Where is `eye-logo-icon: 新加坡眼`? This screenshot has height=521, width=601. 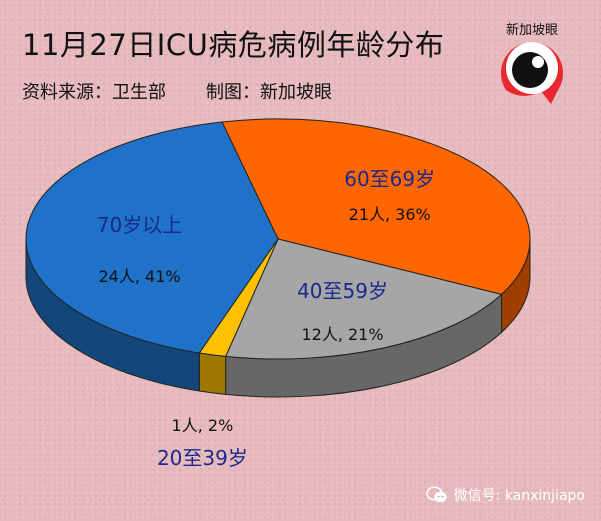 eye-logo-icon: 新加坡眼 is located at coordinates (532, 63).